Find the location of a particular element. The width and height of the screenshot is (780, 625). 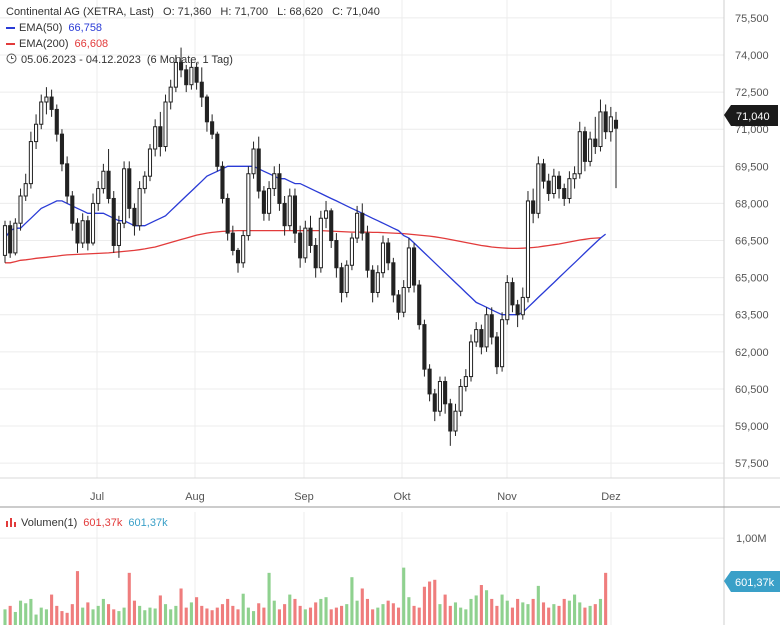

last-volume-tag: 601,37k is located at coordinates (752, 581).